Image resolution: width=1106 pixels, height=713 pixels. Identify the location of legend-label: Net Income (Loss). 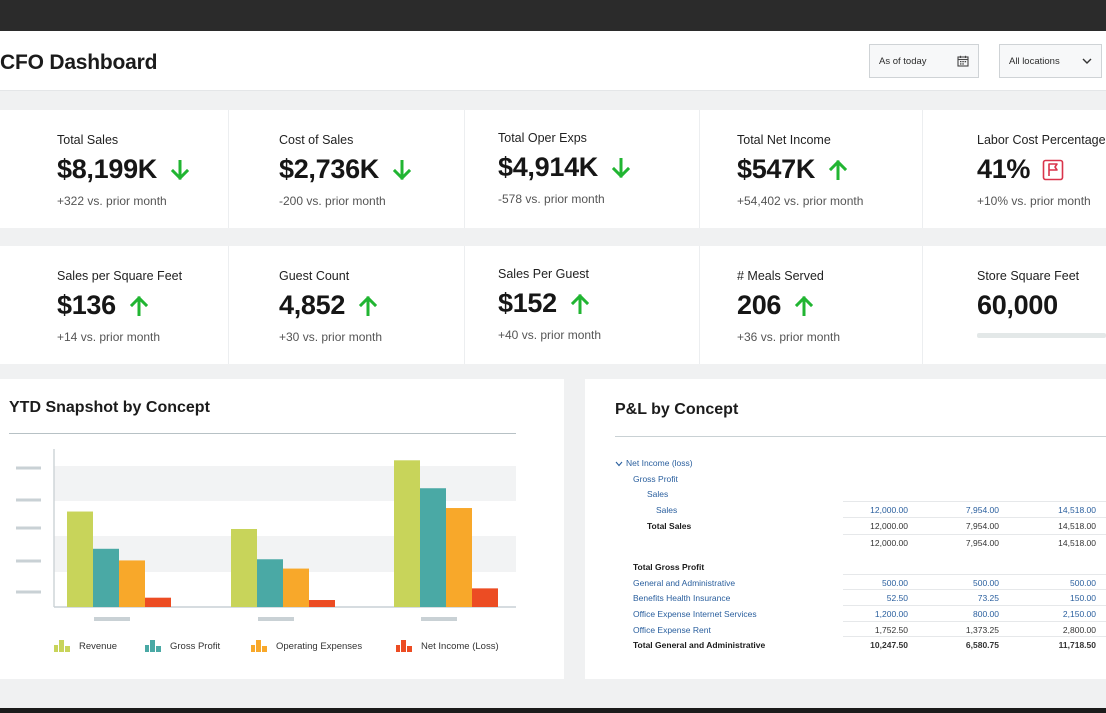
(460, 646).